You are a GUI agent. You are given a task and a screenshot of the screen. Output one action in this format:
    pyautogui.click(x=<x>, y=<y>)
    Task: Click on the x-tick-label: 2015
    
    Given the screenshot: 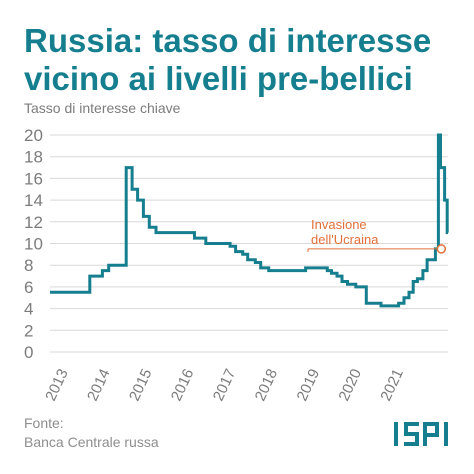 What is the action you would take?
    pyautogui.click(x=141, y=384)
    